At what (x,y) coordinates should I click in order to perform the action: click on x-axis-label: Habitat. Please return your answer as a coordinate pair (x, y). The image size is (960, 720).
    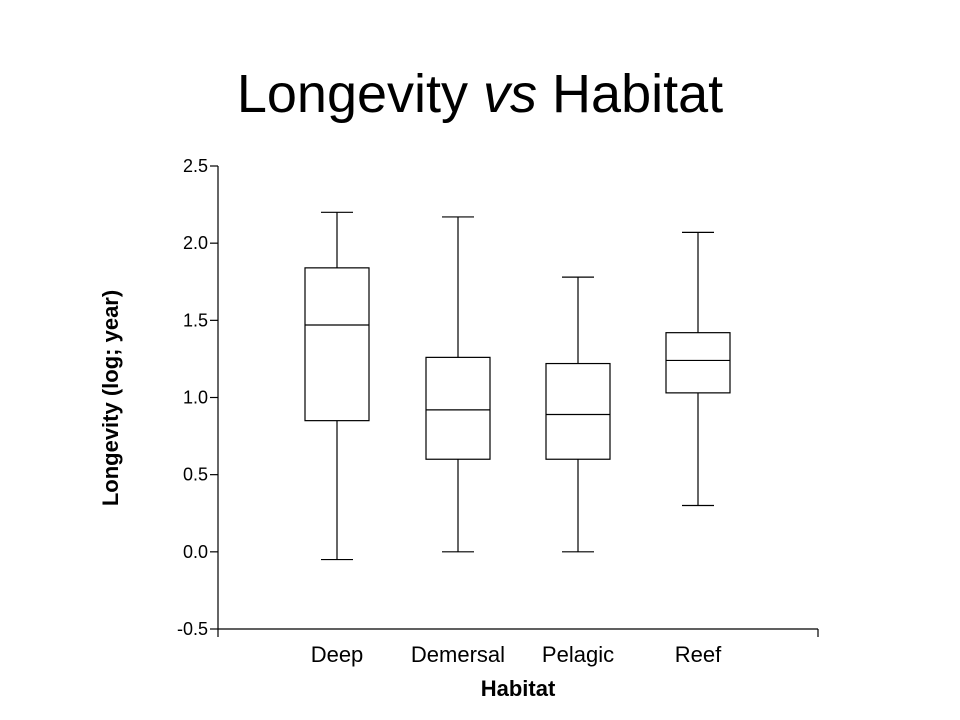
    Looking at the image, I should click on (518, 688).